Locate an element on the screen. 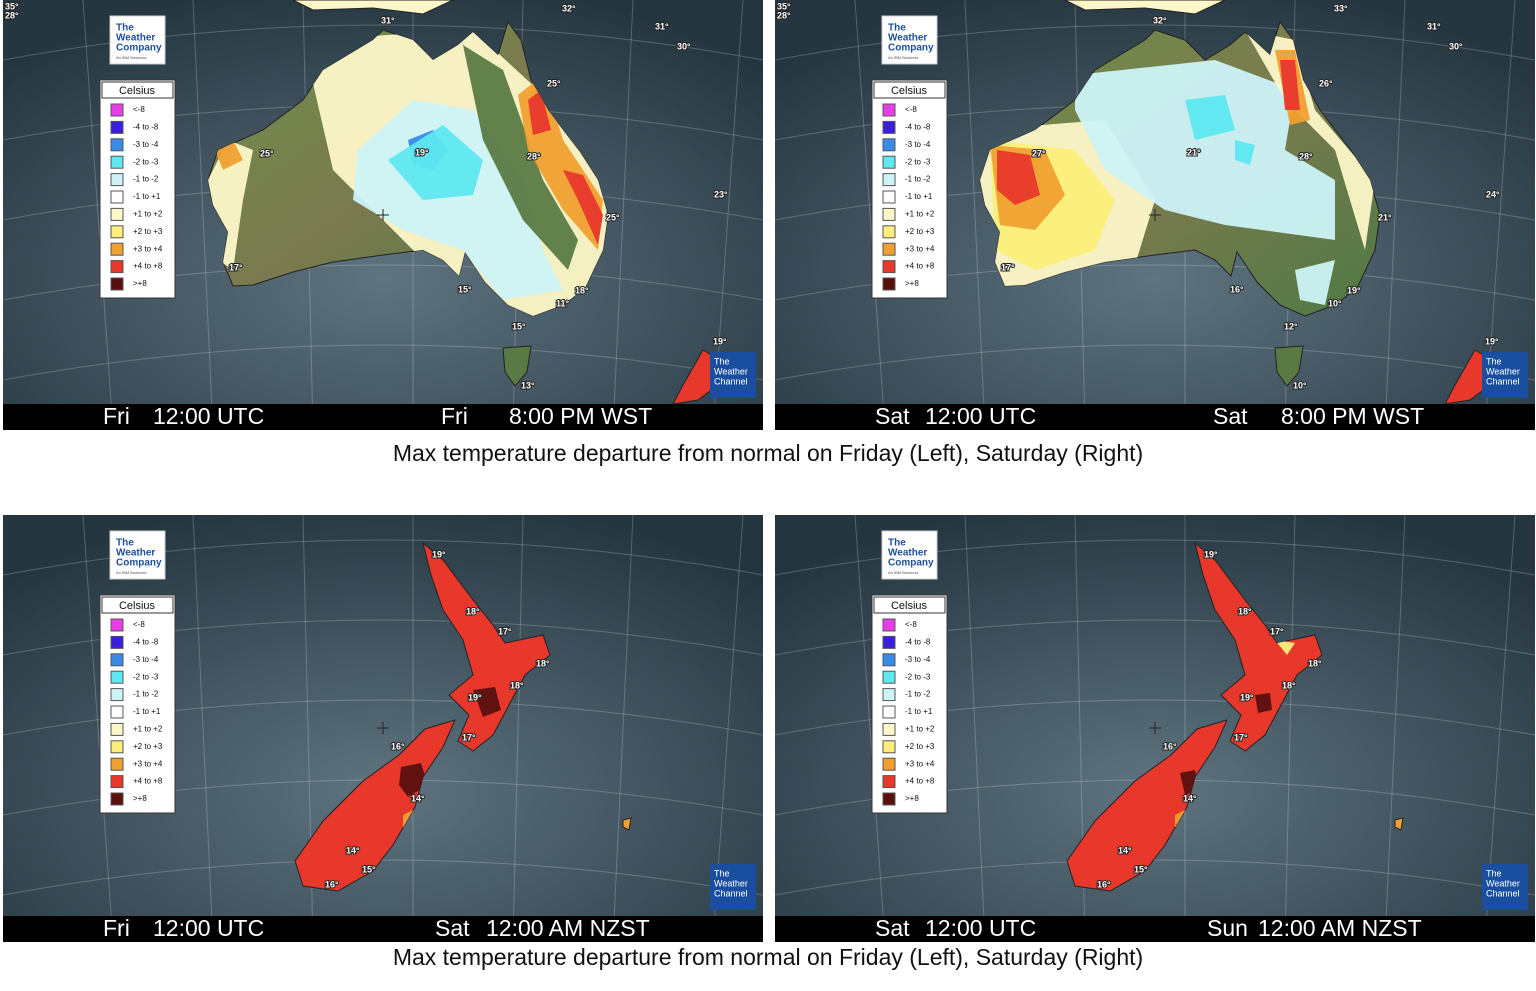  legend-title-box is located at coordinates (137, 90).